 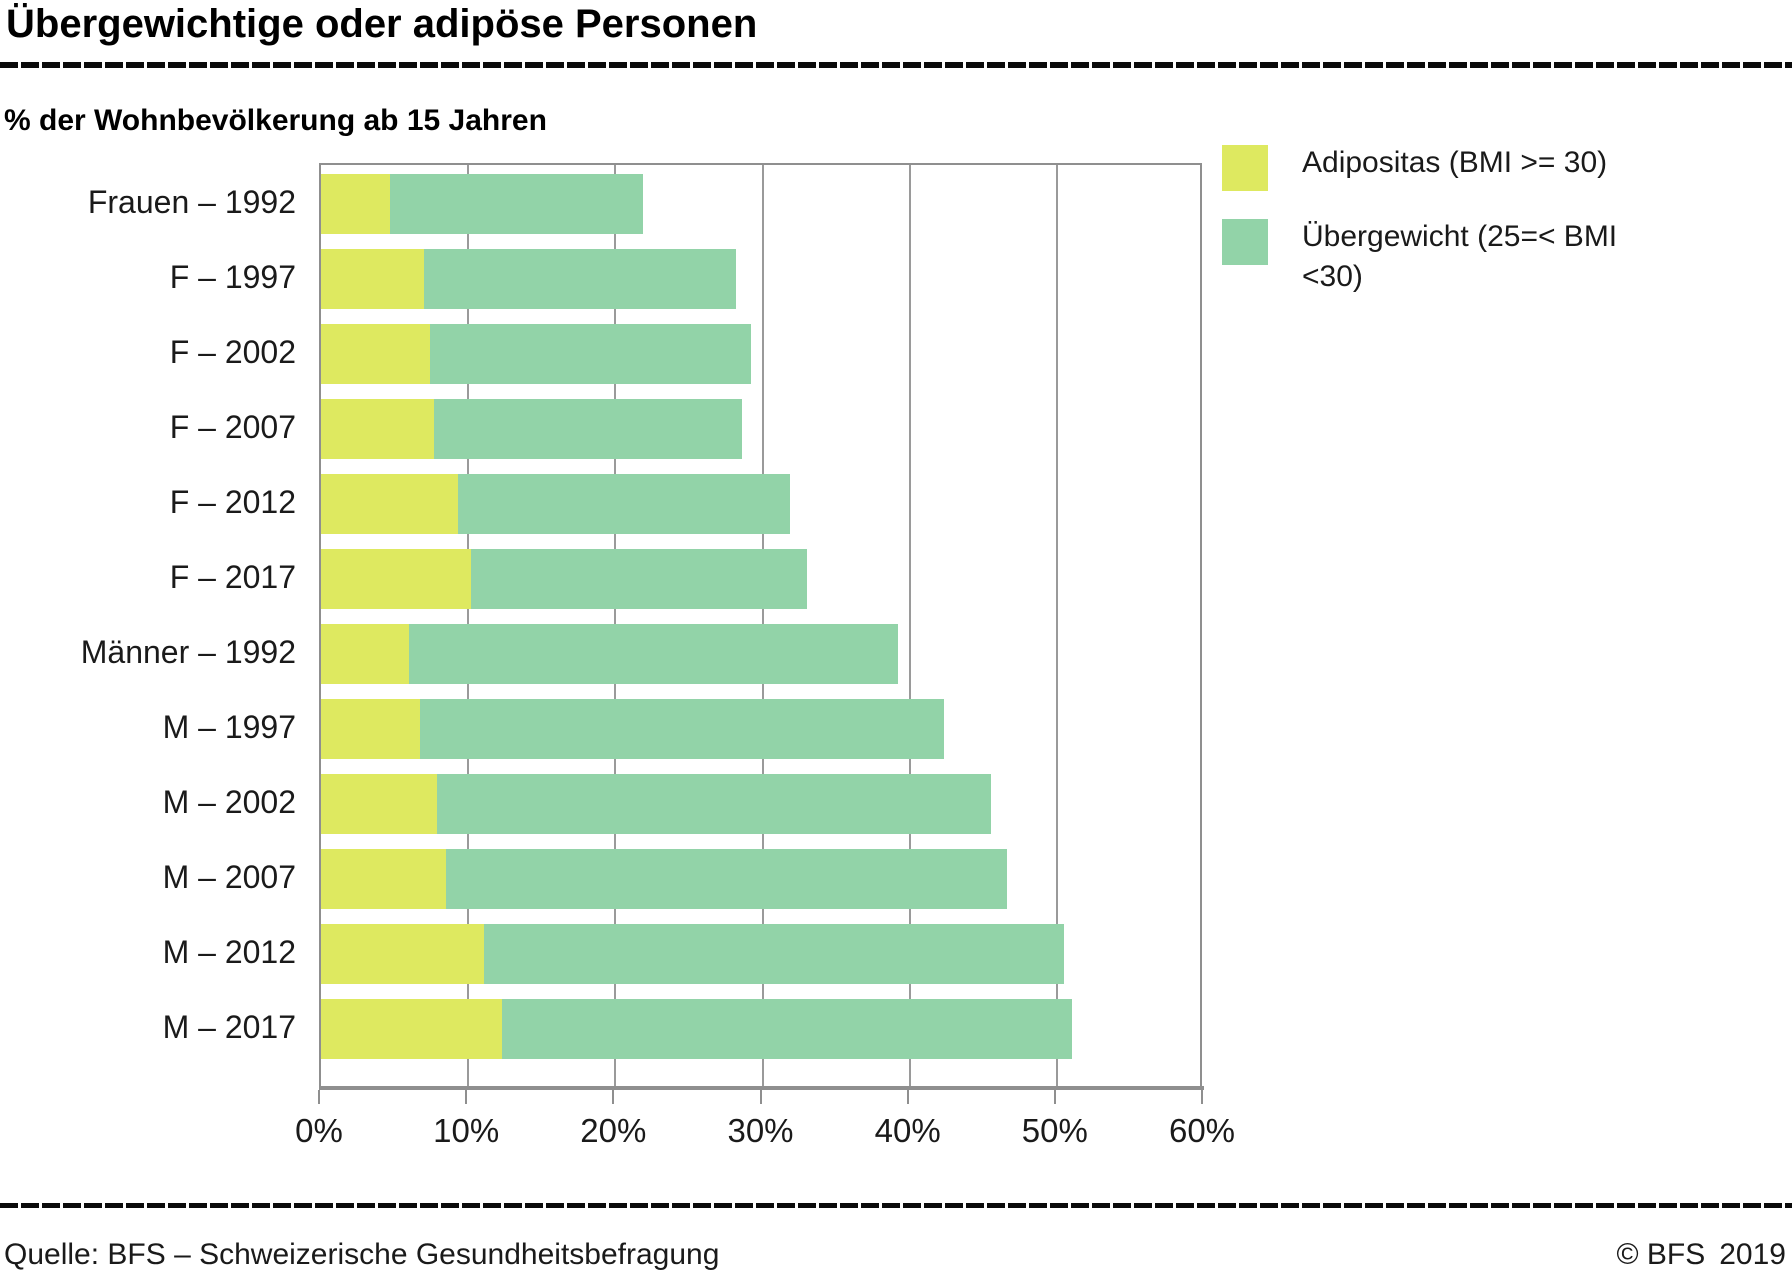 I want to click on x-tick-label: 40%, so click(x=907, y=1130).